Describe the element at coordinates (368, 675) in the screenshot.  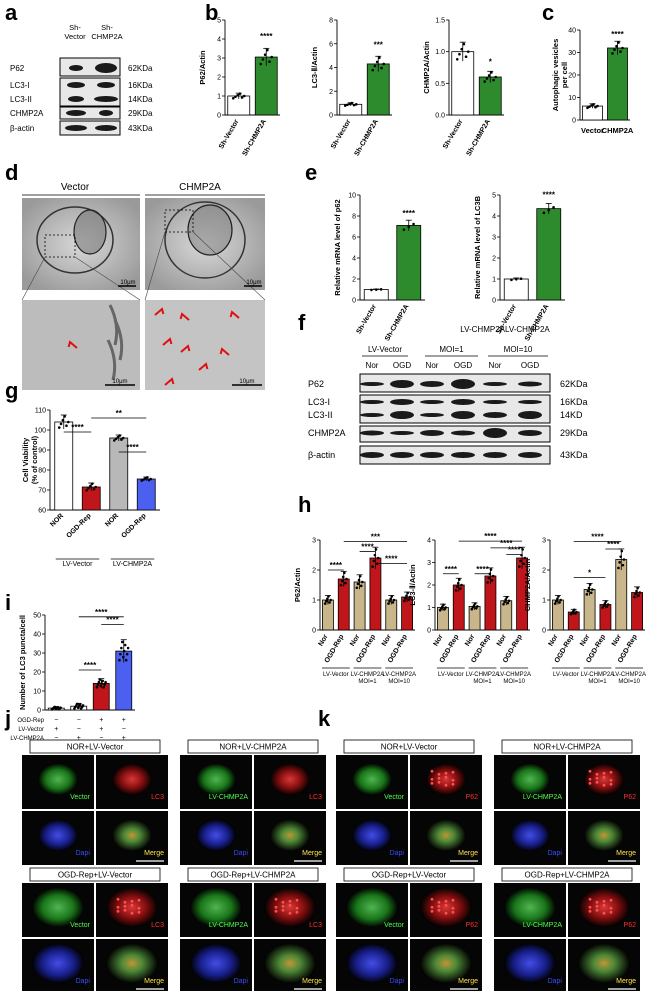
I see `x-group-label: LV-CHMP2A` at that location.